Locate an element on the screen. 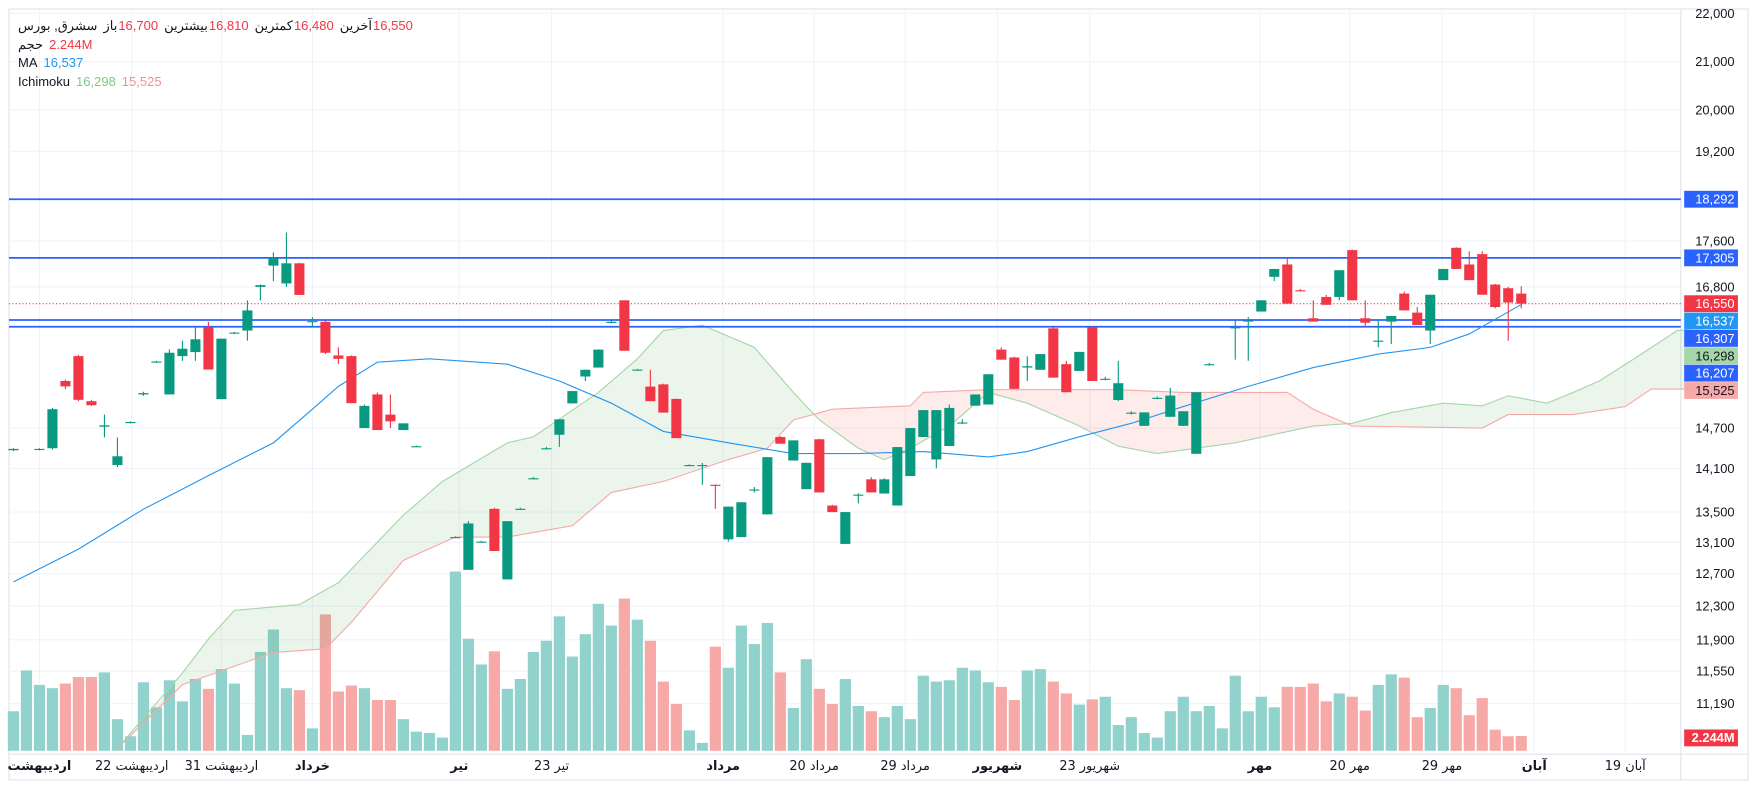 This screenshot has height=790, width=1757. low-label: کمترین is located at coordinates (273, 25).